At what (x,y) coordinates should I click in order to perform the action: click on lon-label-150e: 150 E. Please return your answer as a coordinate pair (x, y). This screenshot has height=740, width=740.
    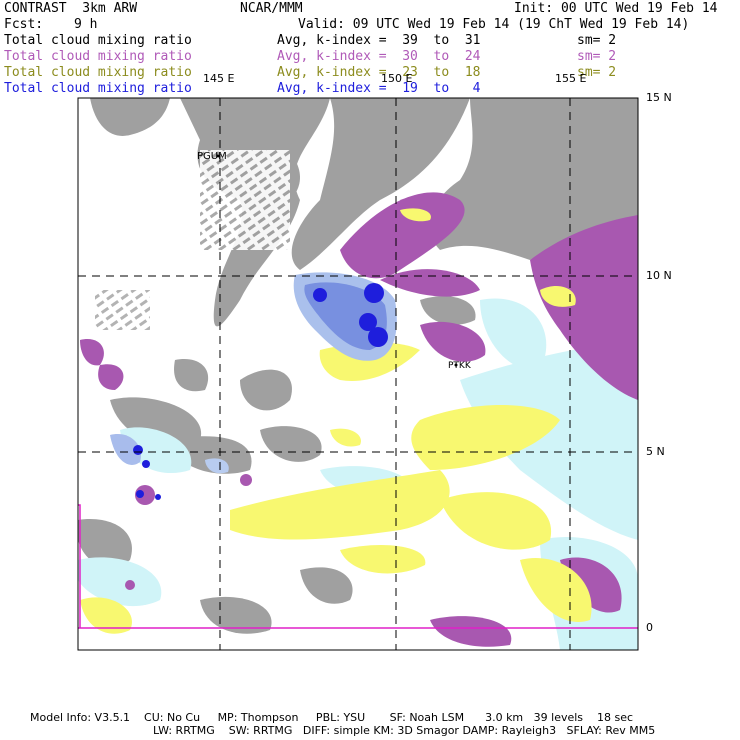
    Looking at the image, I should click on (397, 78).